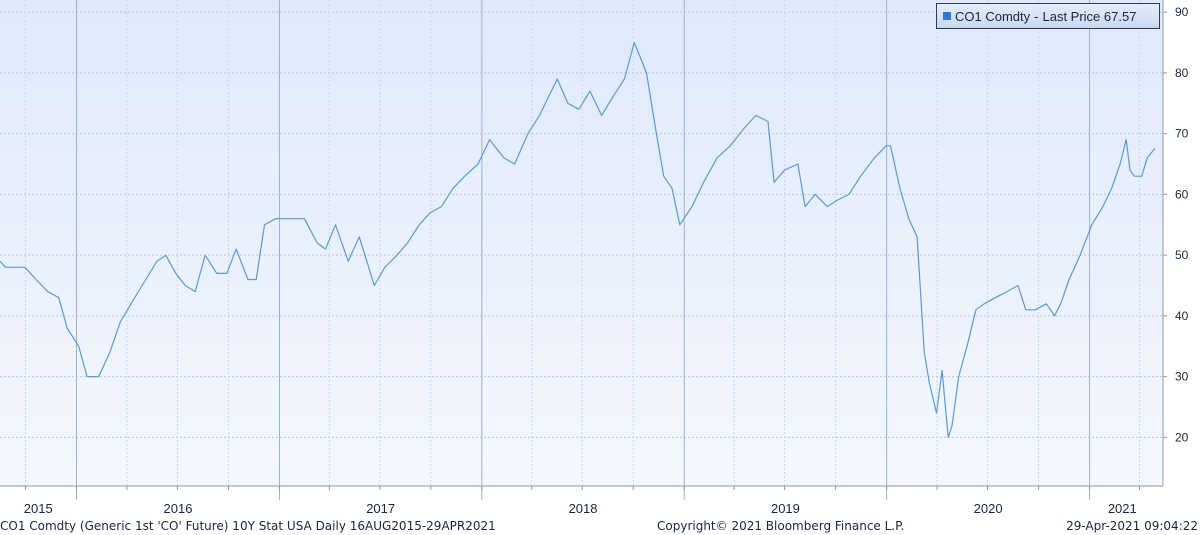 The height and width of the screenshot is (535, 1200). What do you see at coordinates (1182, 134) in the screenshot?
I see `y-tick-label: 70` at bounding box center [1182, 134].